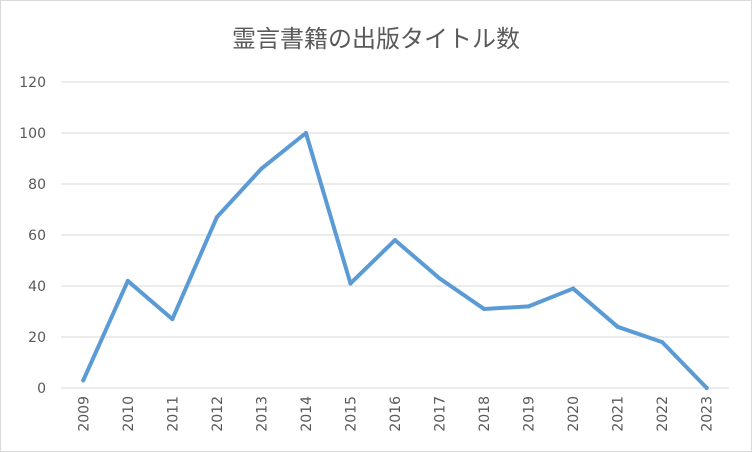 The width and height of the screenshot is (752, 452). I want to click on y-tick-label: 60, so click(37, 236).